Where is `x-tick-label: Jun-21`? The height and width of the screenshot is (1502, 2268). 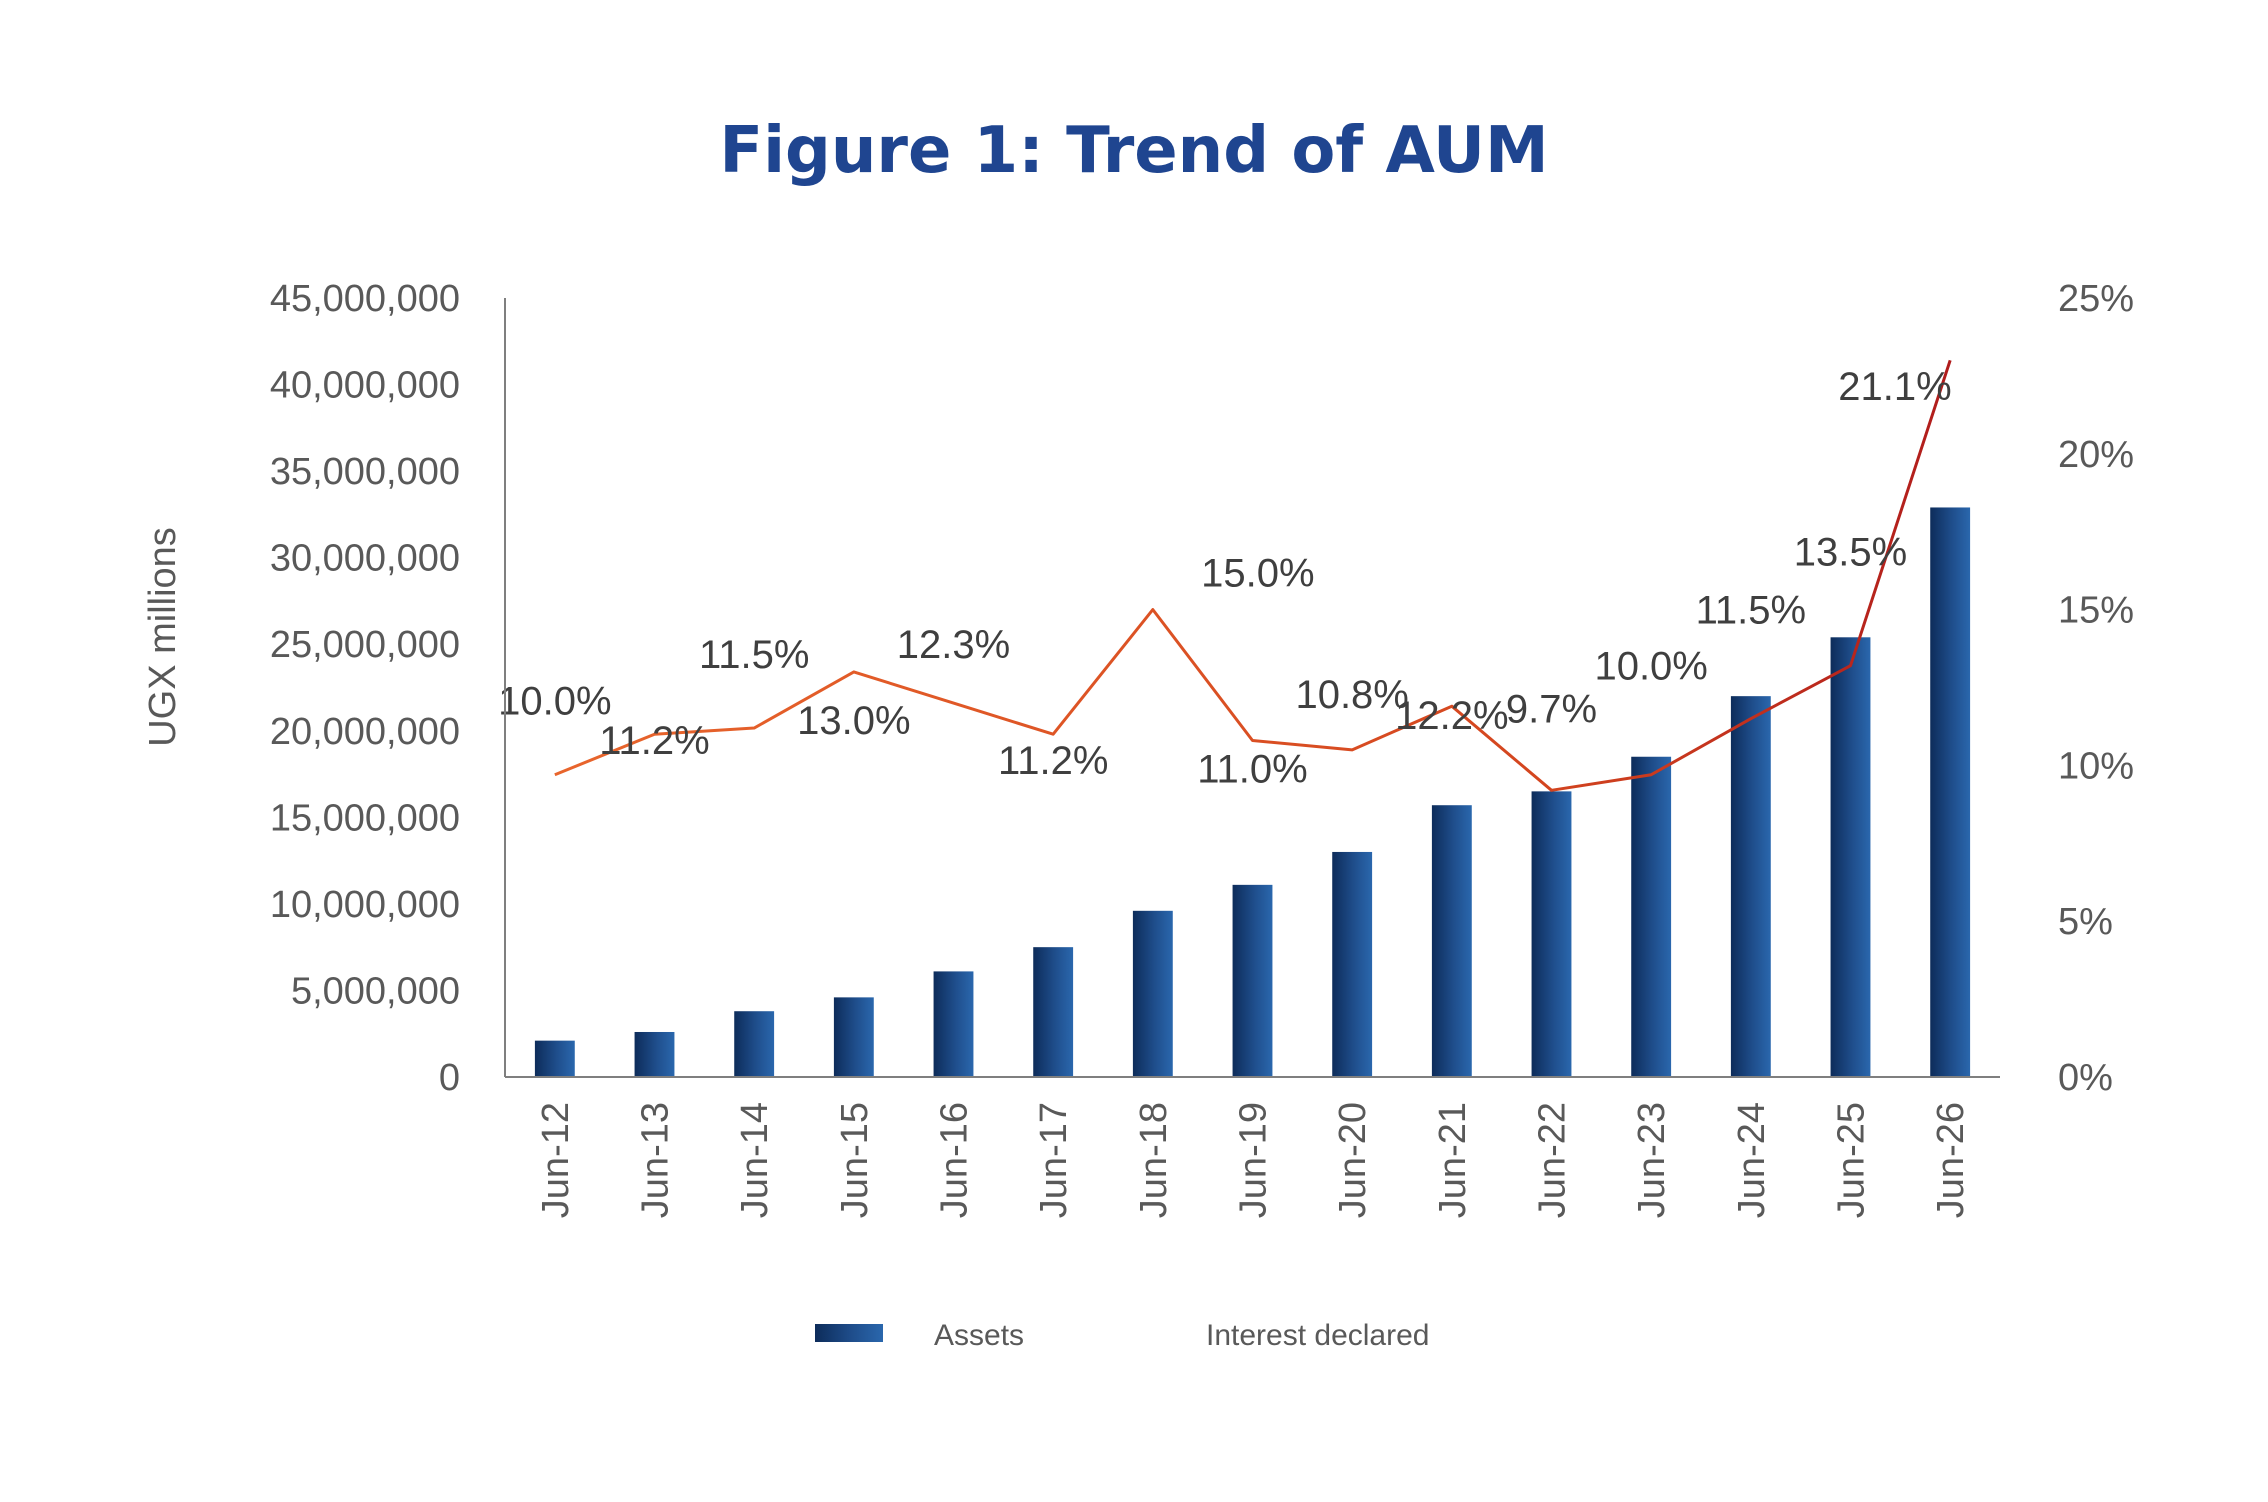
x-tick-label: Jun-21 is located at coordinates (1453, 1160).